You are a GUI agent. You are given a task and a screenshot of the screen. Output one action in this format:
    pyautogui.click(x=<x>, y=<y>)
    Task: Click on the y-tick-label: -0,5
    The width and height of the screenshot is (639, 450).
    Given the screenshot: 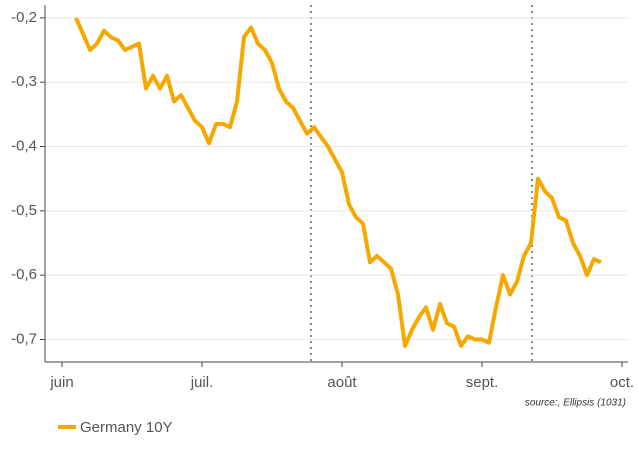 What is the action you would take?
    pyautogui.click(x=24, y=210)
    